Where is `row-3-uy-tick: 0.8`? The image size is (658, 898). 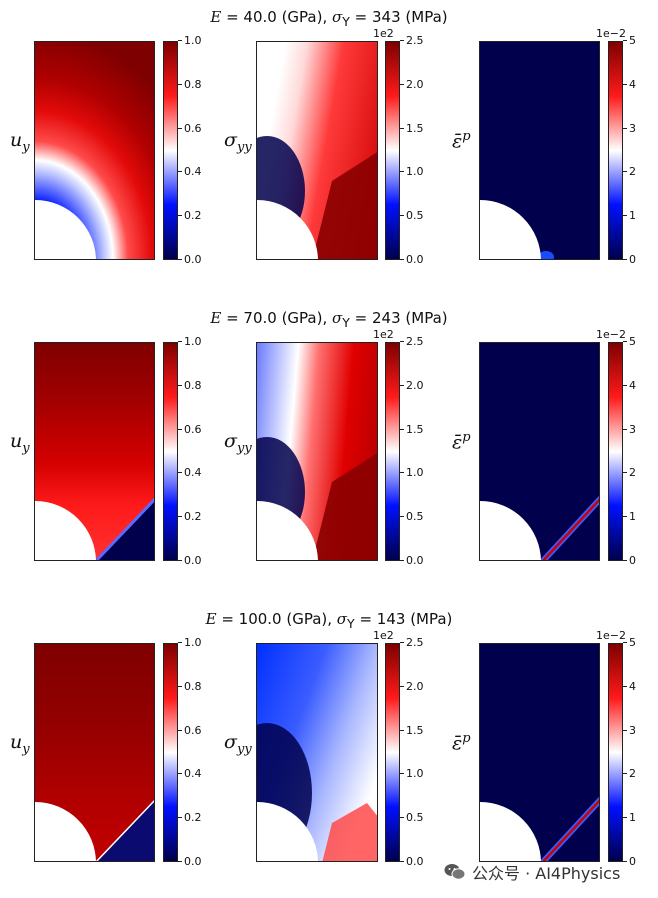 row-3-uy-tick: 0.8 is located at coordinates (190, 686).